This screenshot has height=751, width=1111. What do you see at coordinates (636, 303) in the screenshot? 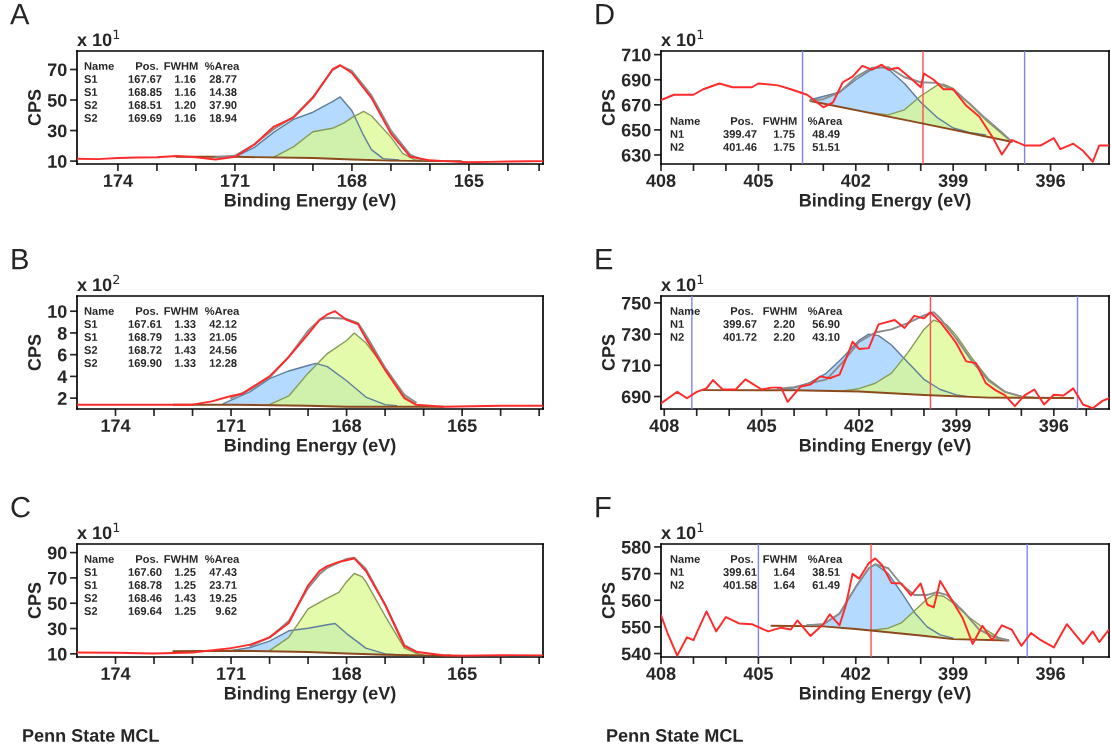
I see `y-tick-label: 750` at bounding box center [636, 303].